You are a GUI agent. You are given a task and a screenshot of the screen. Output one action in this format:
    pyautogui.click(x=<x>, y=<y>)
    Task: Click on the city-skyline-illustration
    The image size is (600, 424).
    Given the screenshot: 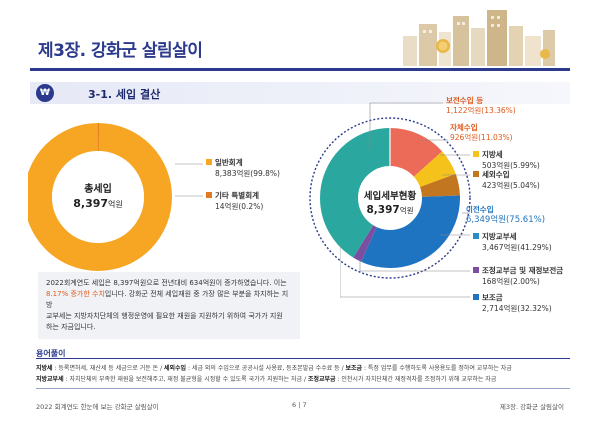 What is the action you would take?
    pyautogui.click(x=479, y=38)
    